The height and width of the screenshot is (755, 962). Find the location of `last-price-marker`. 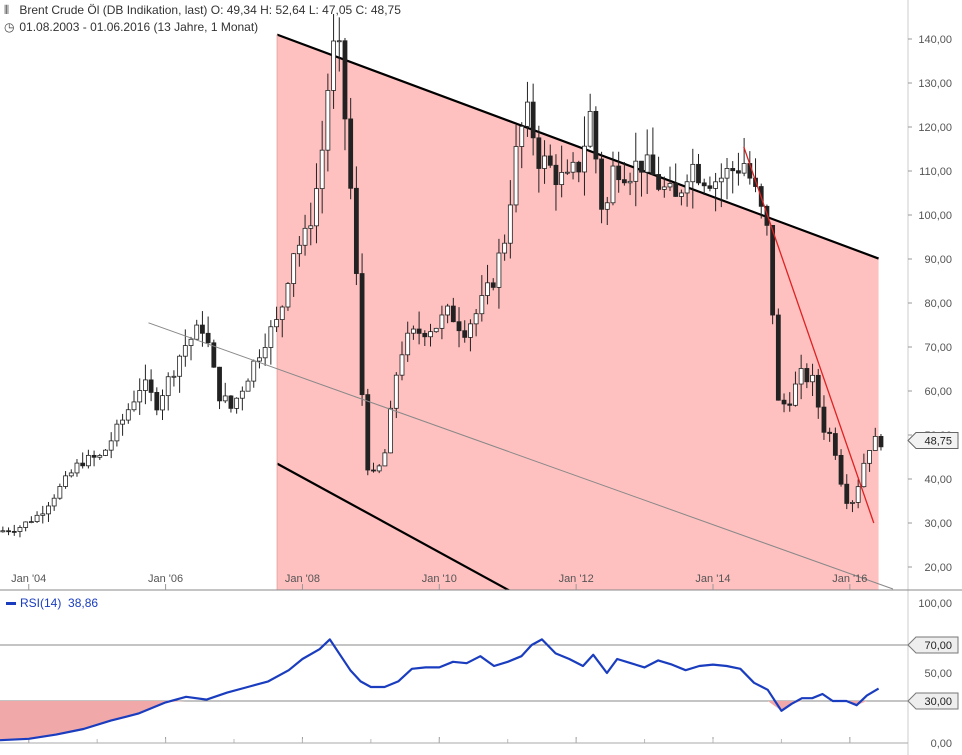

last-price-marker is located at coordinates (933, 440).